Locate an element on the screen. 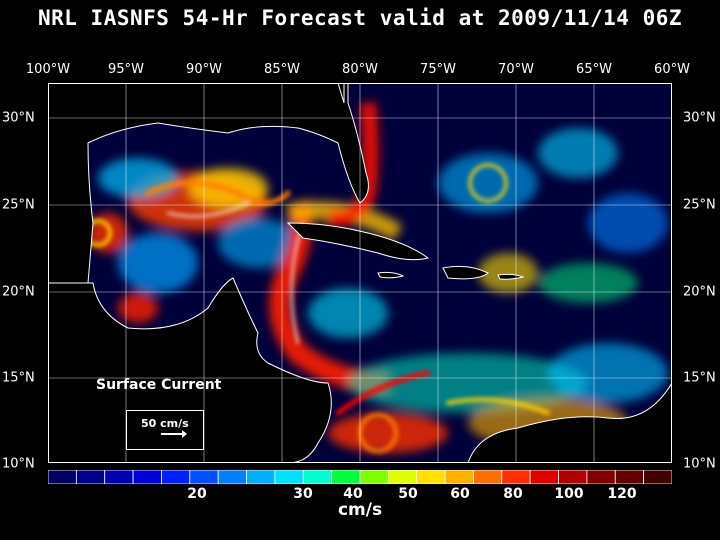 This screenshot has height=540, width=720. colorbar-label: 120 is located at coordinates (622, 494).